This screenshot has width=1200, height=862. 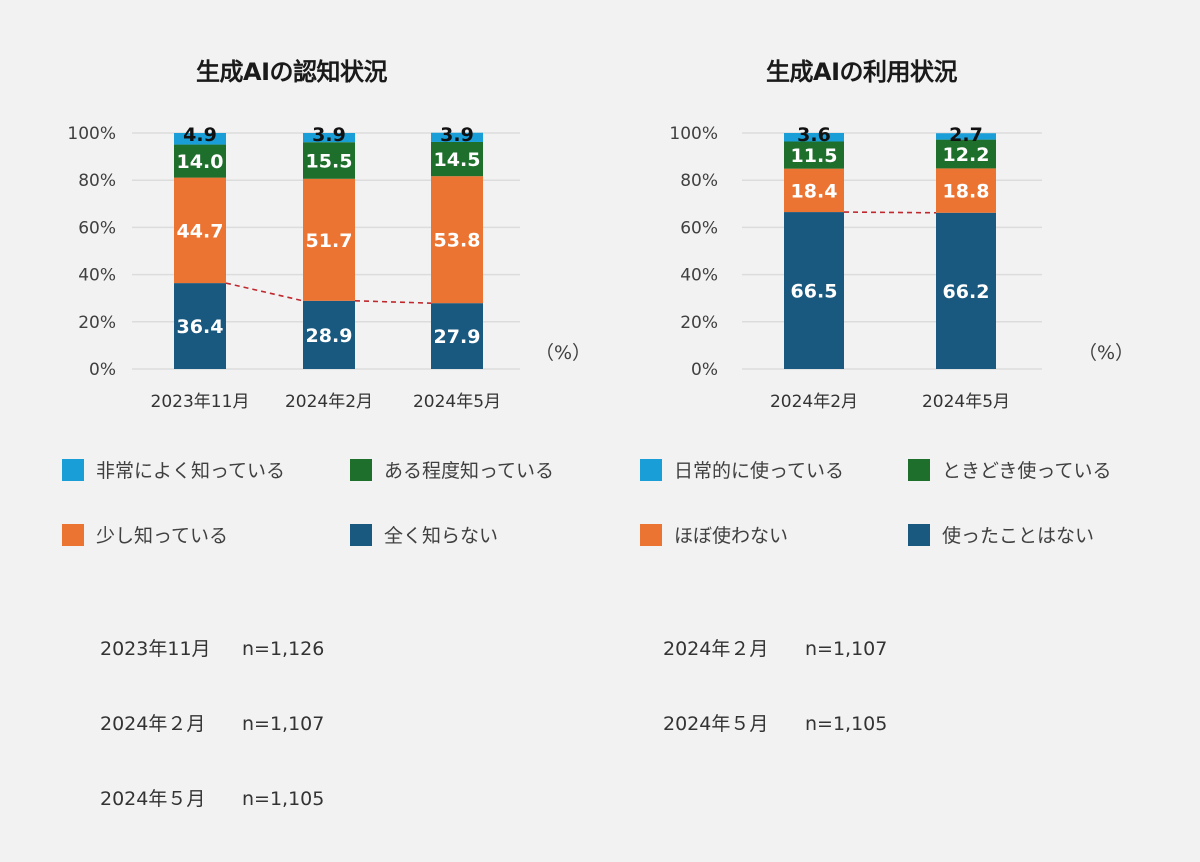 I want to click on data-label: 44.7, so click(x=200, y=231).